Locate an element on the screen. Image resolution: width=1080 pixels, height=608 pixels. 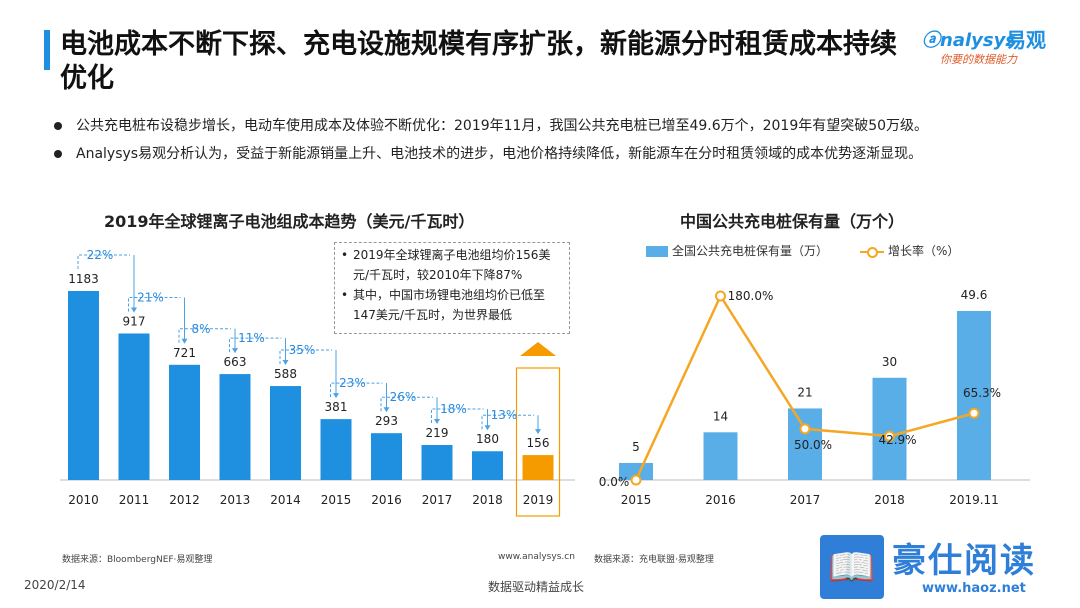
note-item: 其中，中国市场锂电池组均价已低至147美元/千瓦时，为世界最低 is located at coordinates (452, 305).